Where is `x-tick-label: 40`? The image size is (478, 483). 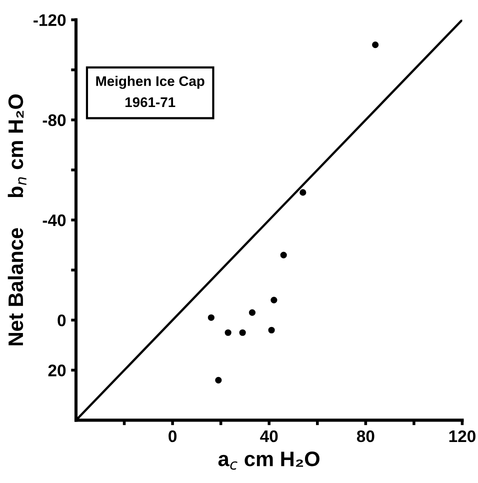 x-tick-label: 40 is located at coordinates (269, 436).